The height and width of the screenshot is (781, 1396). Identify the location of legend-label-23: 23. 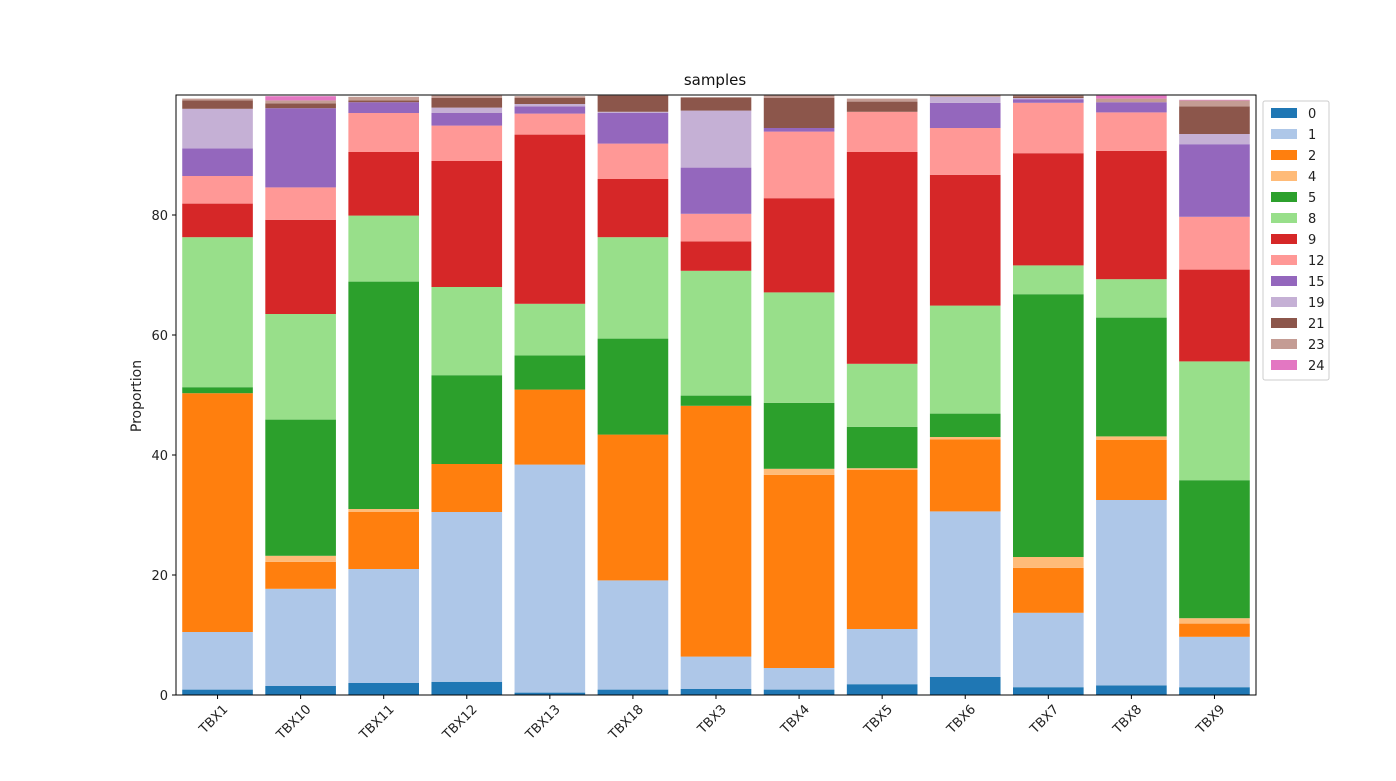
(1316, 345).